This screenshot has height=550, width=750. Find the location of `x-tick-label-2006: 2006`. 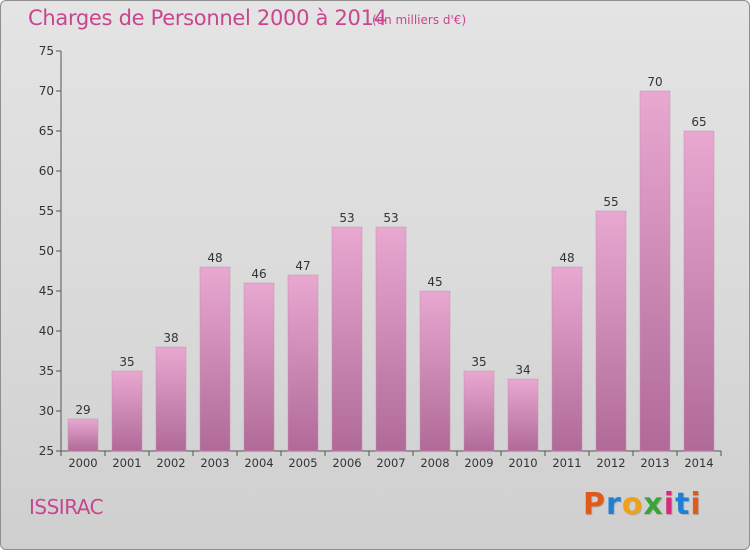

x-tick-label-2006: 2006 is located at coordinates (346, 463).